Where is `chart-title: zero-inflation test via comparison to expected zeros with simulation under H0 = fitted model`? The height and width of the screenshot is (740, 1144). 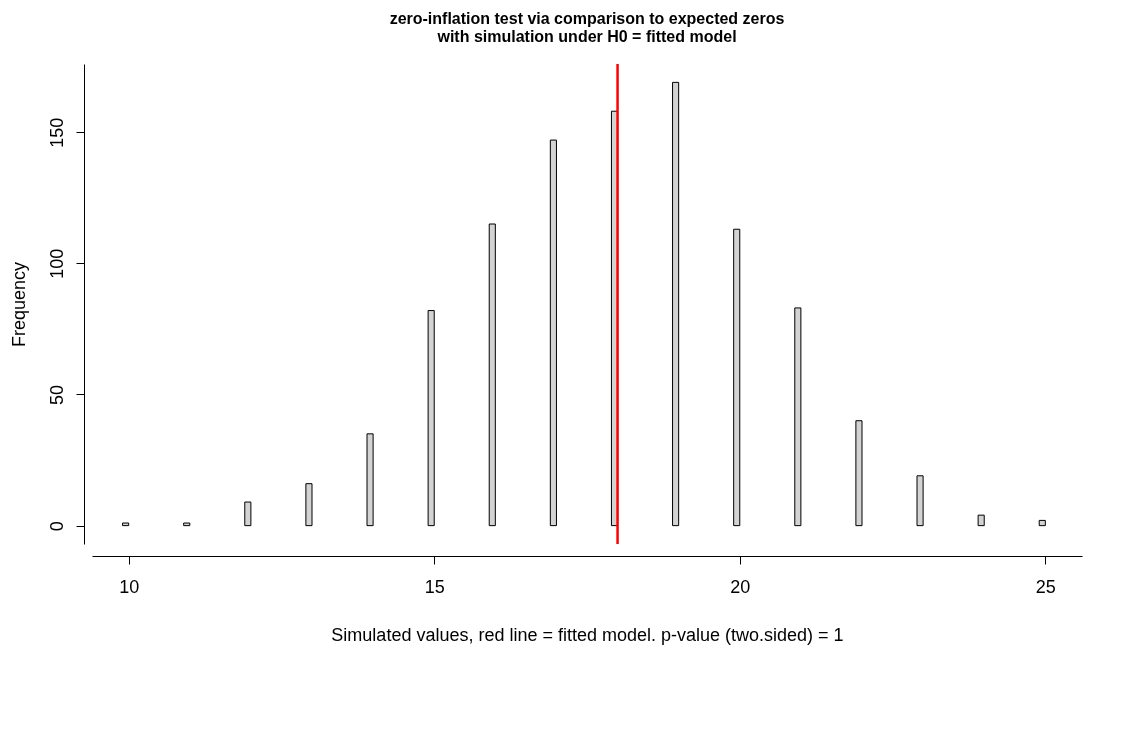
chart-title: zero-inflation test via comparison to expected zeros with simulation under H0 = fitted model is located at coordinates (587, 27).